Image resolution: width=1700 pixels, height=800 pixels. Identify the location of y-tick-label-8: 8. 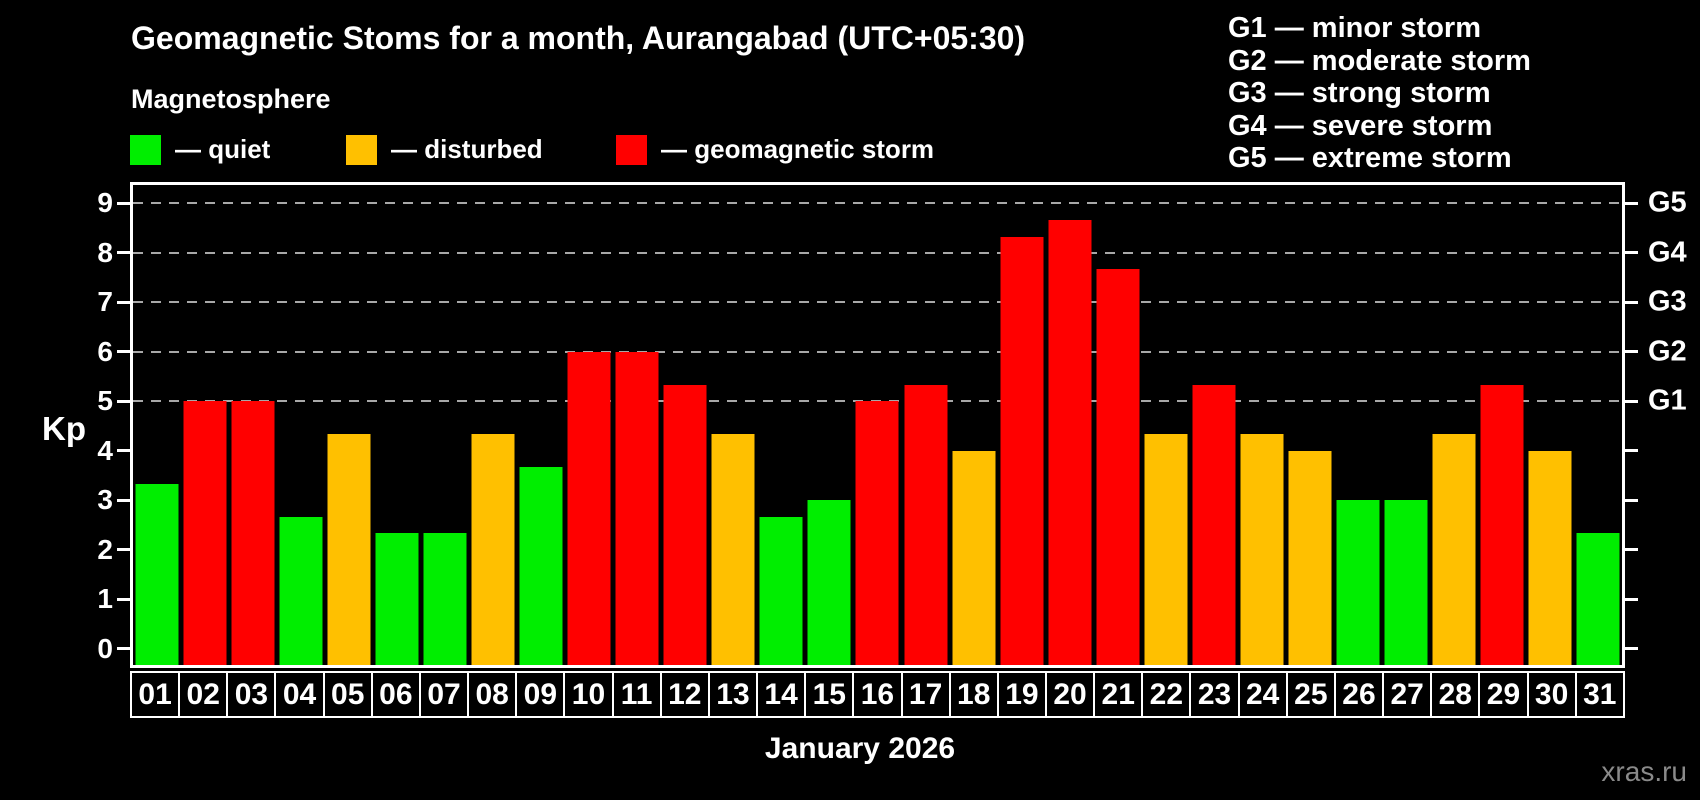
(105, 252).